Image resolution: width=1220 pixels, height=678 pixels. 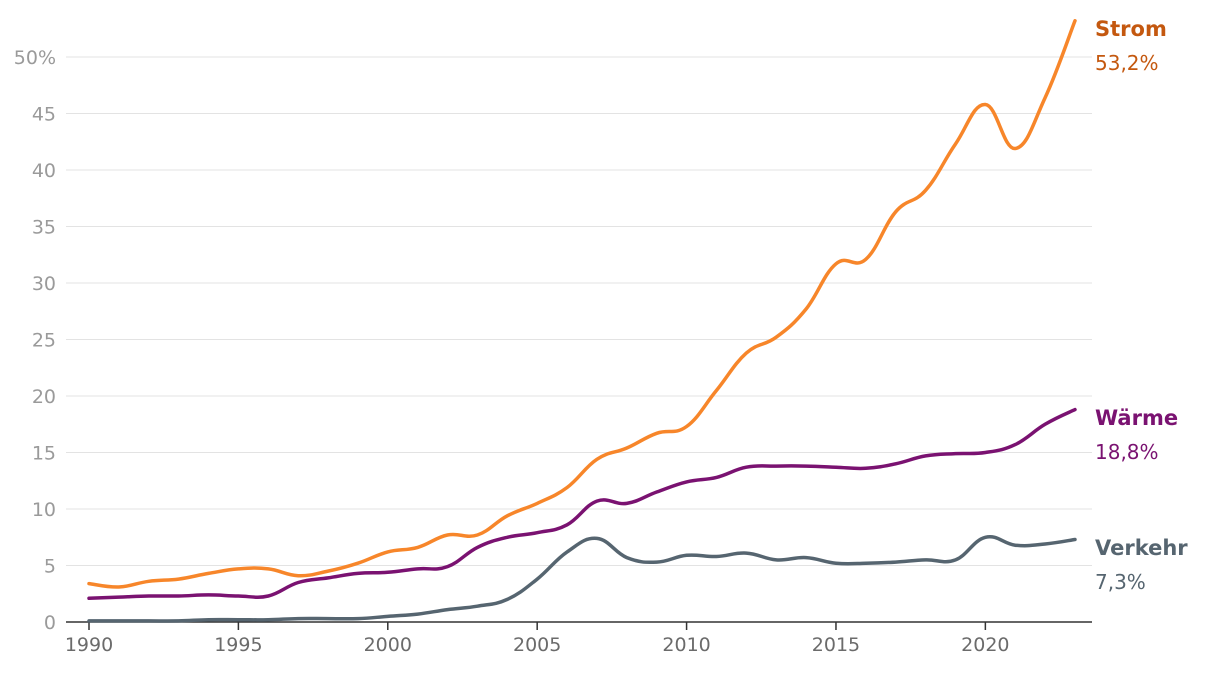 What do you see at coordinates (44, 115) in the screenshot?
I see `y-tick-label: 45` at bounding box center [44, 115].